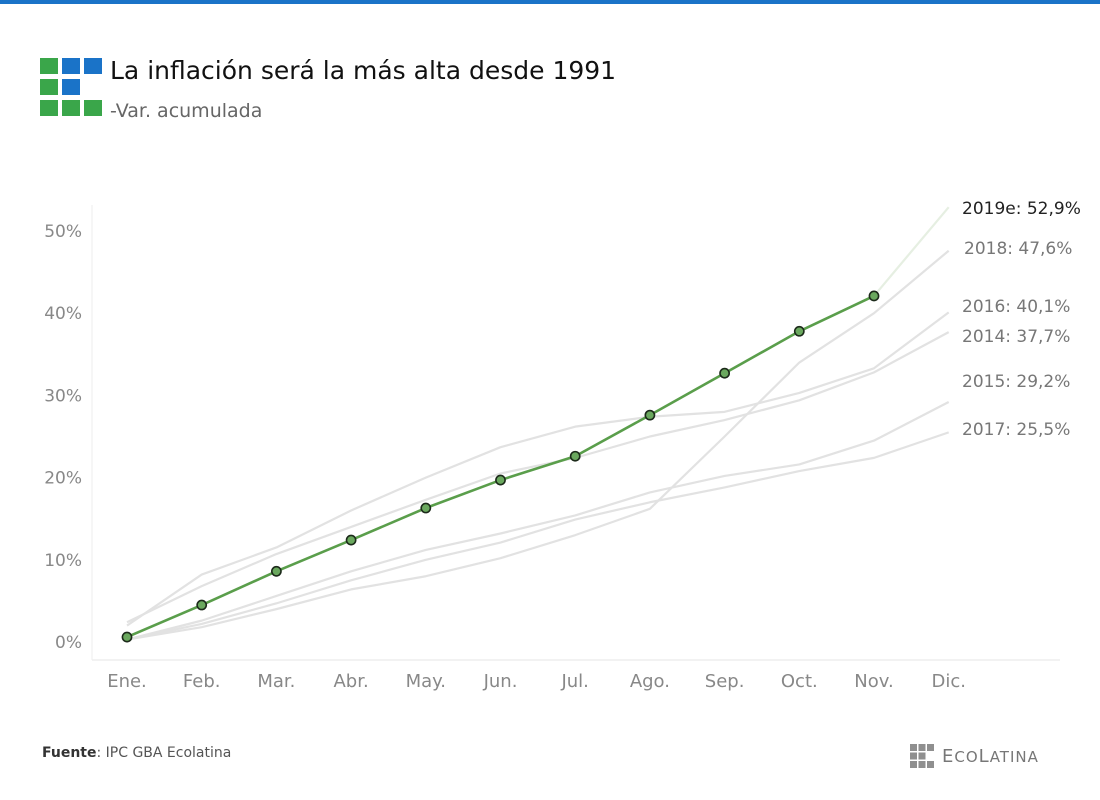 This screenshot has height=800, width=1100. I want to click on source-label: Fuente, so click(69, 753).